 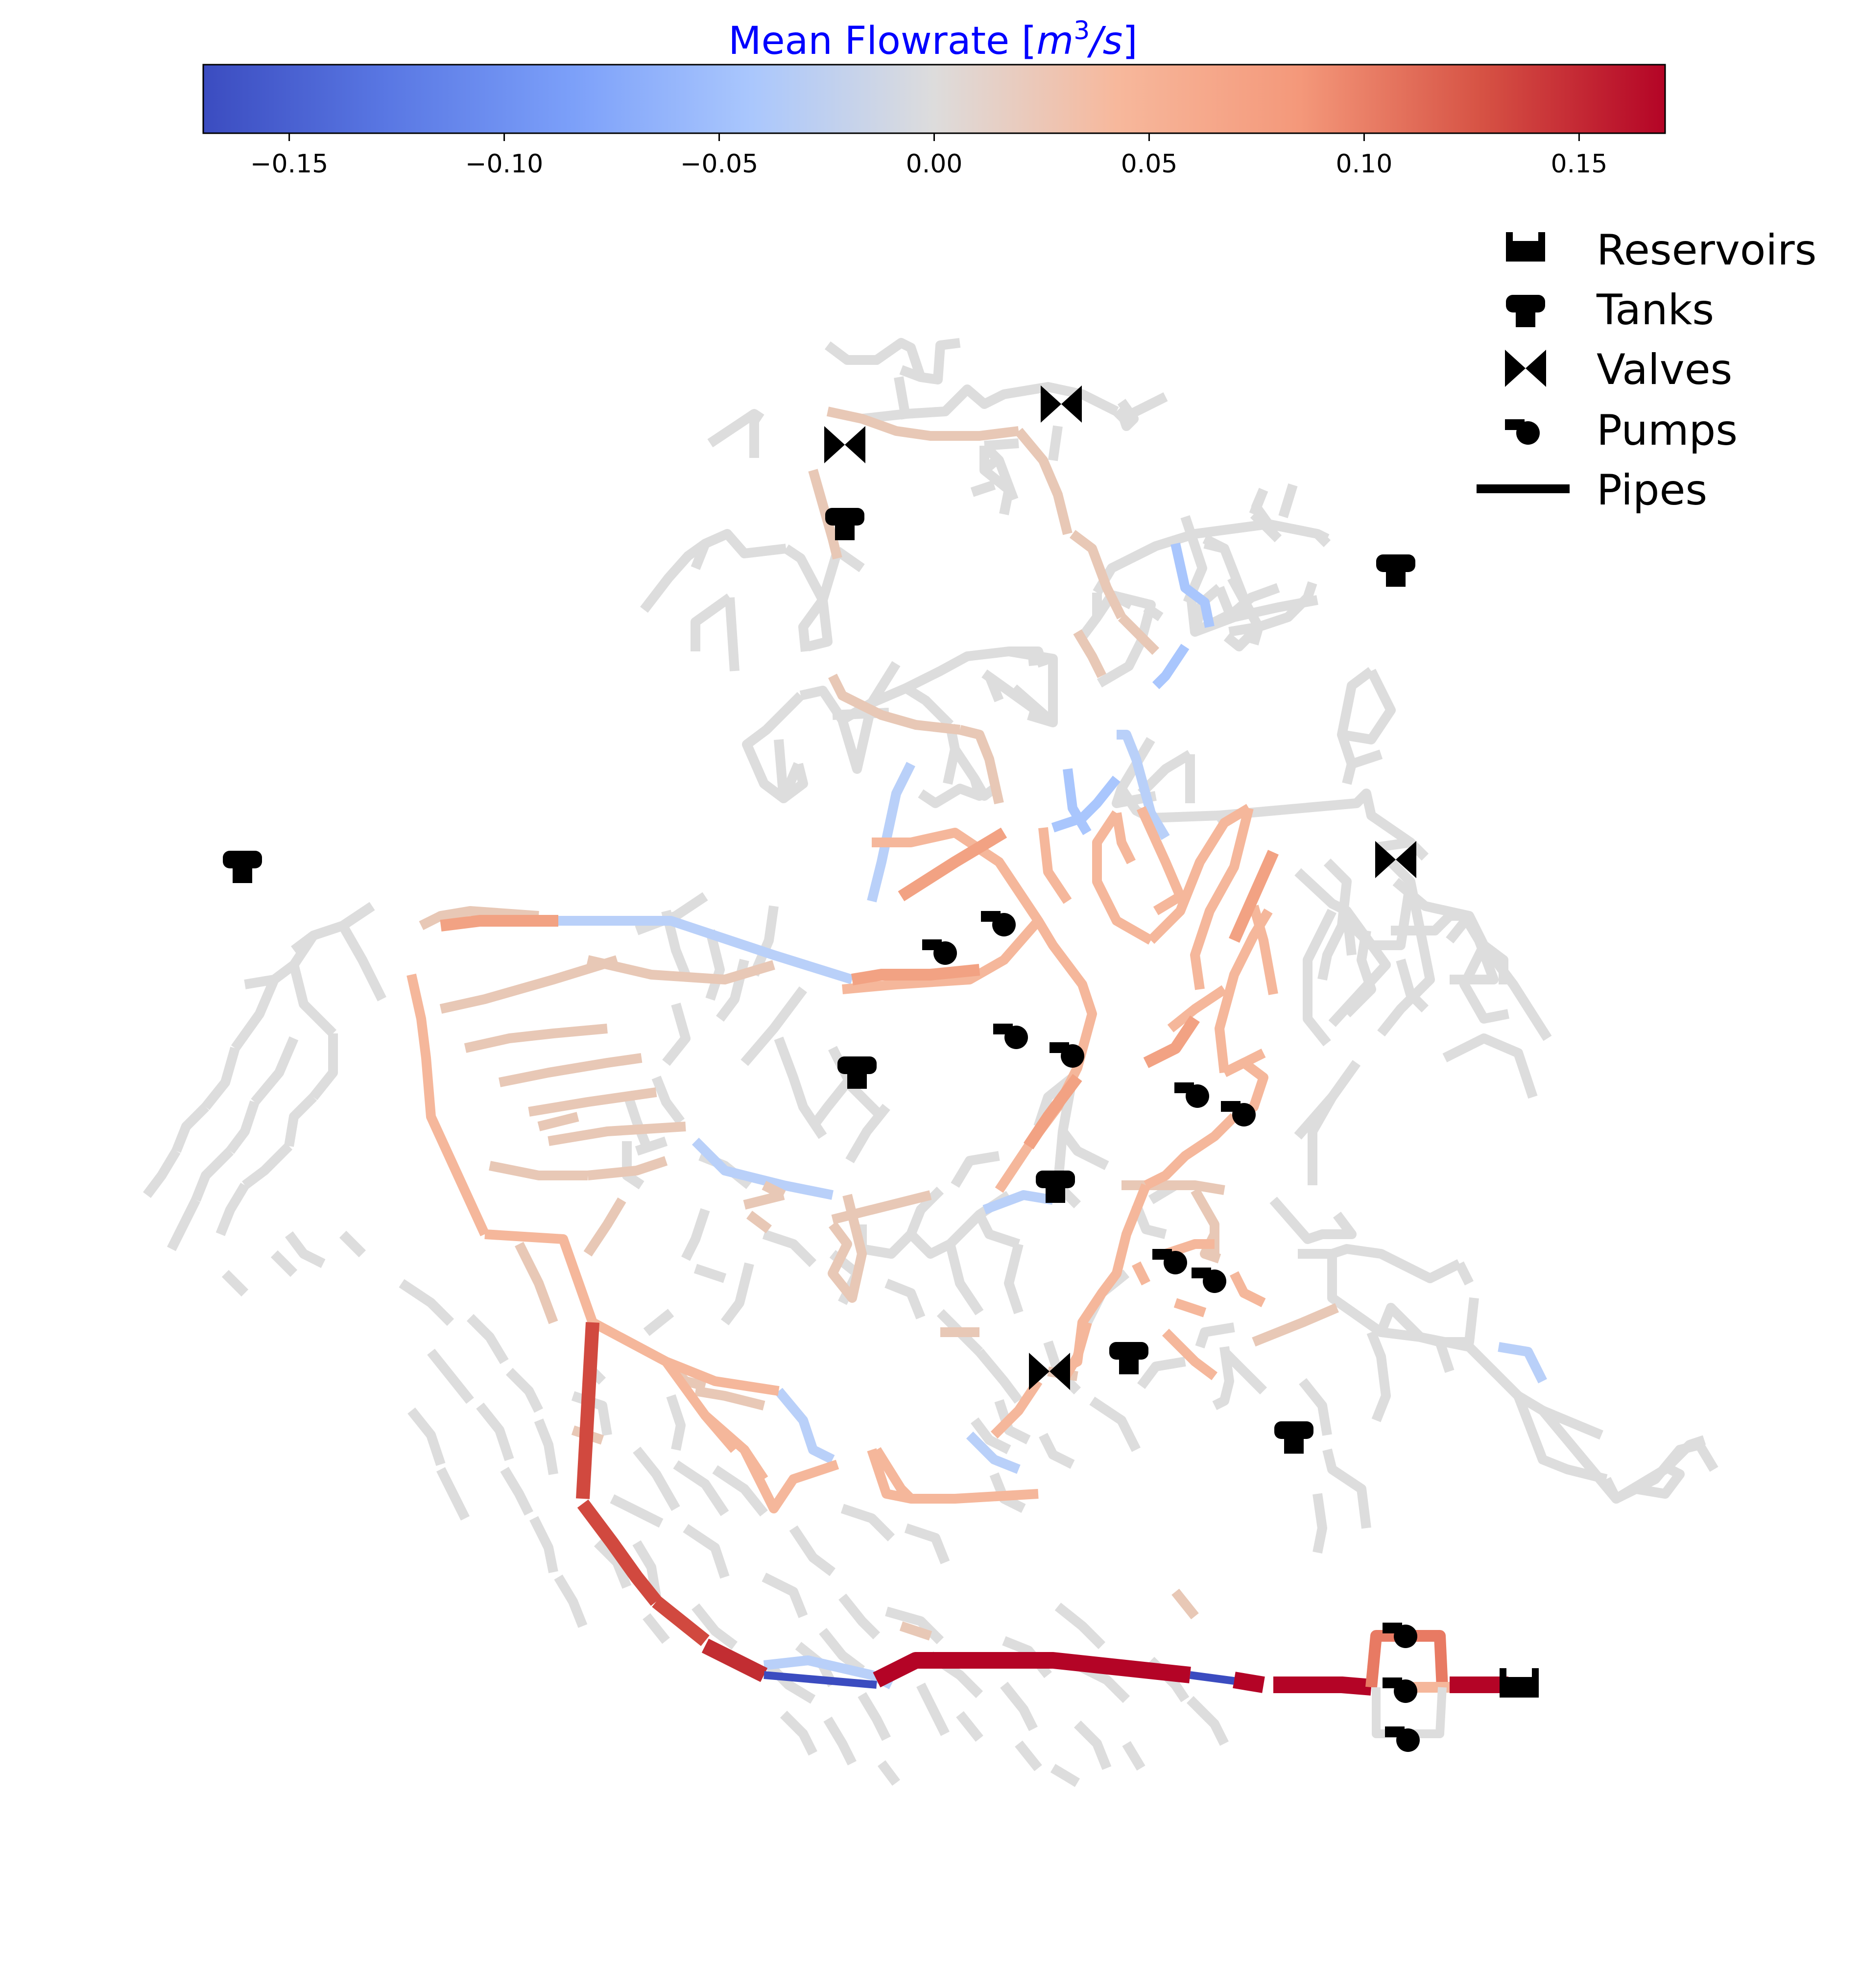 I want to click on legend-item-reservoirs: Reservoirs, so click(x=1661, y=250).